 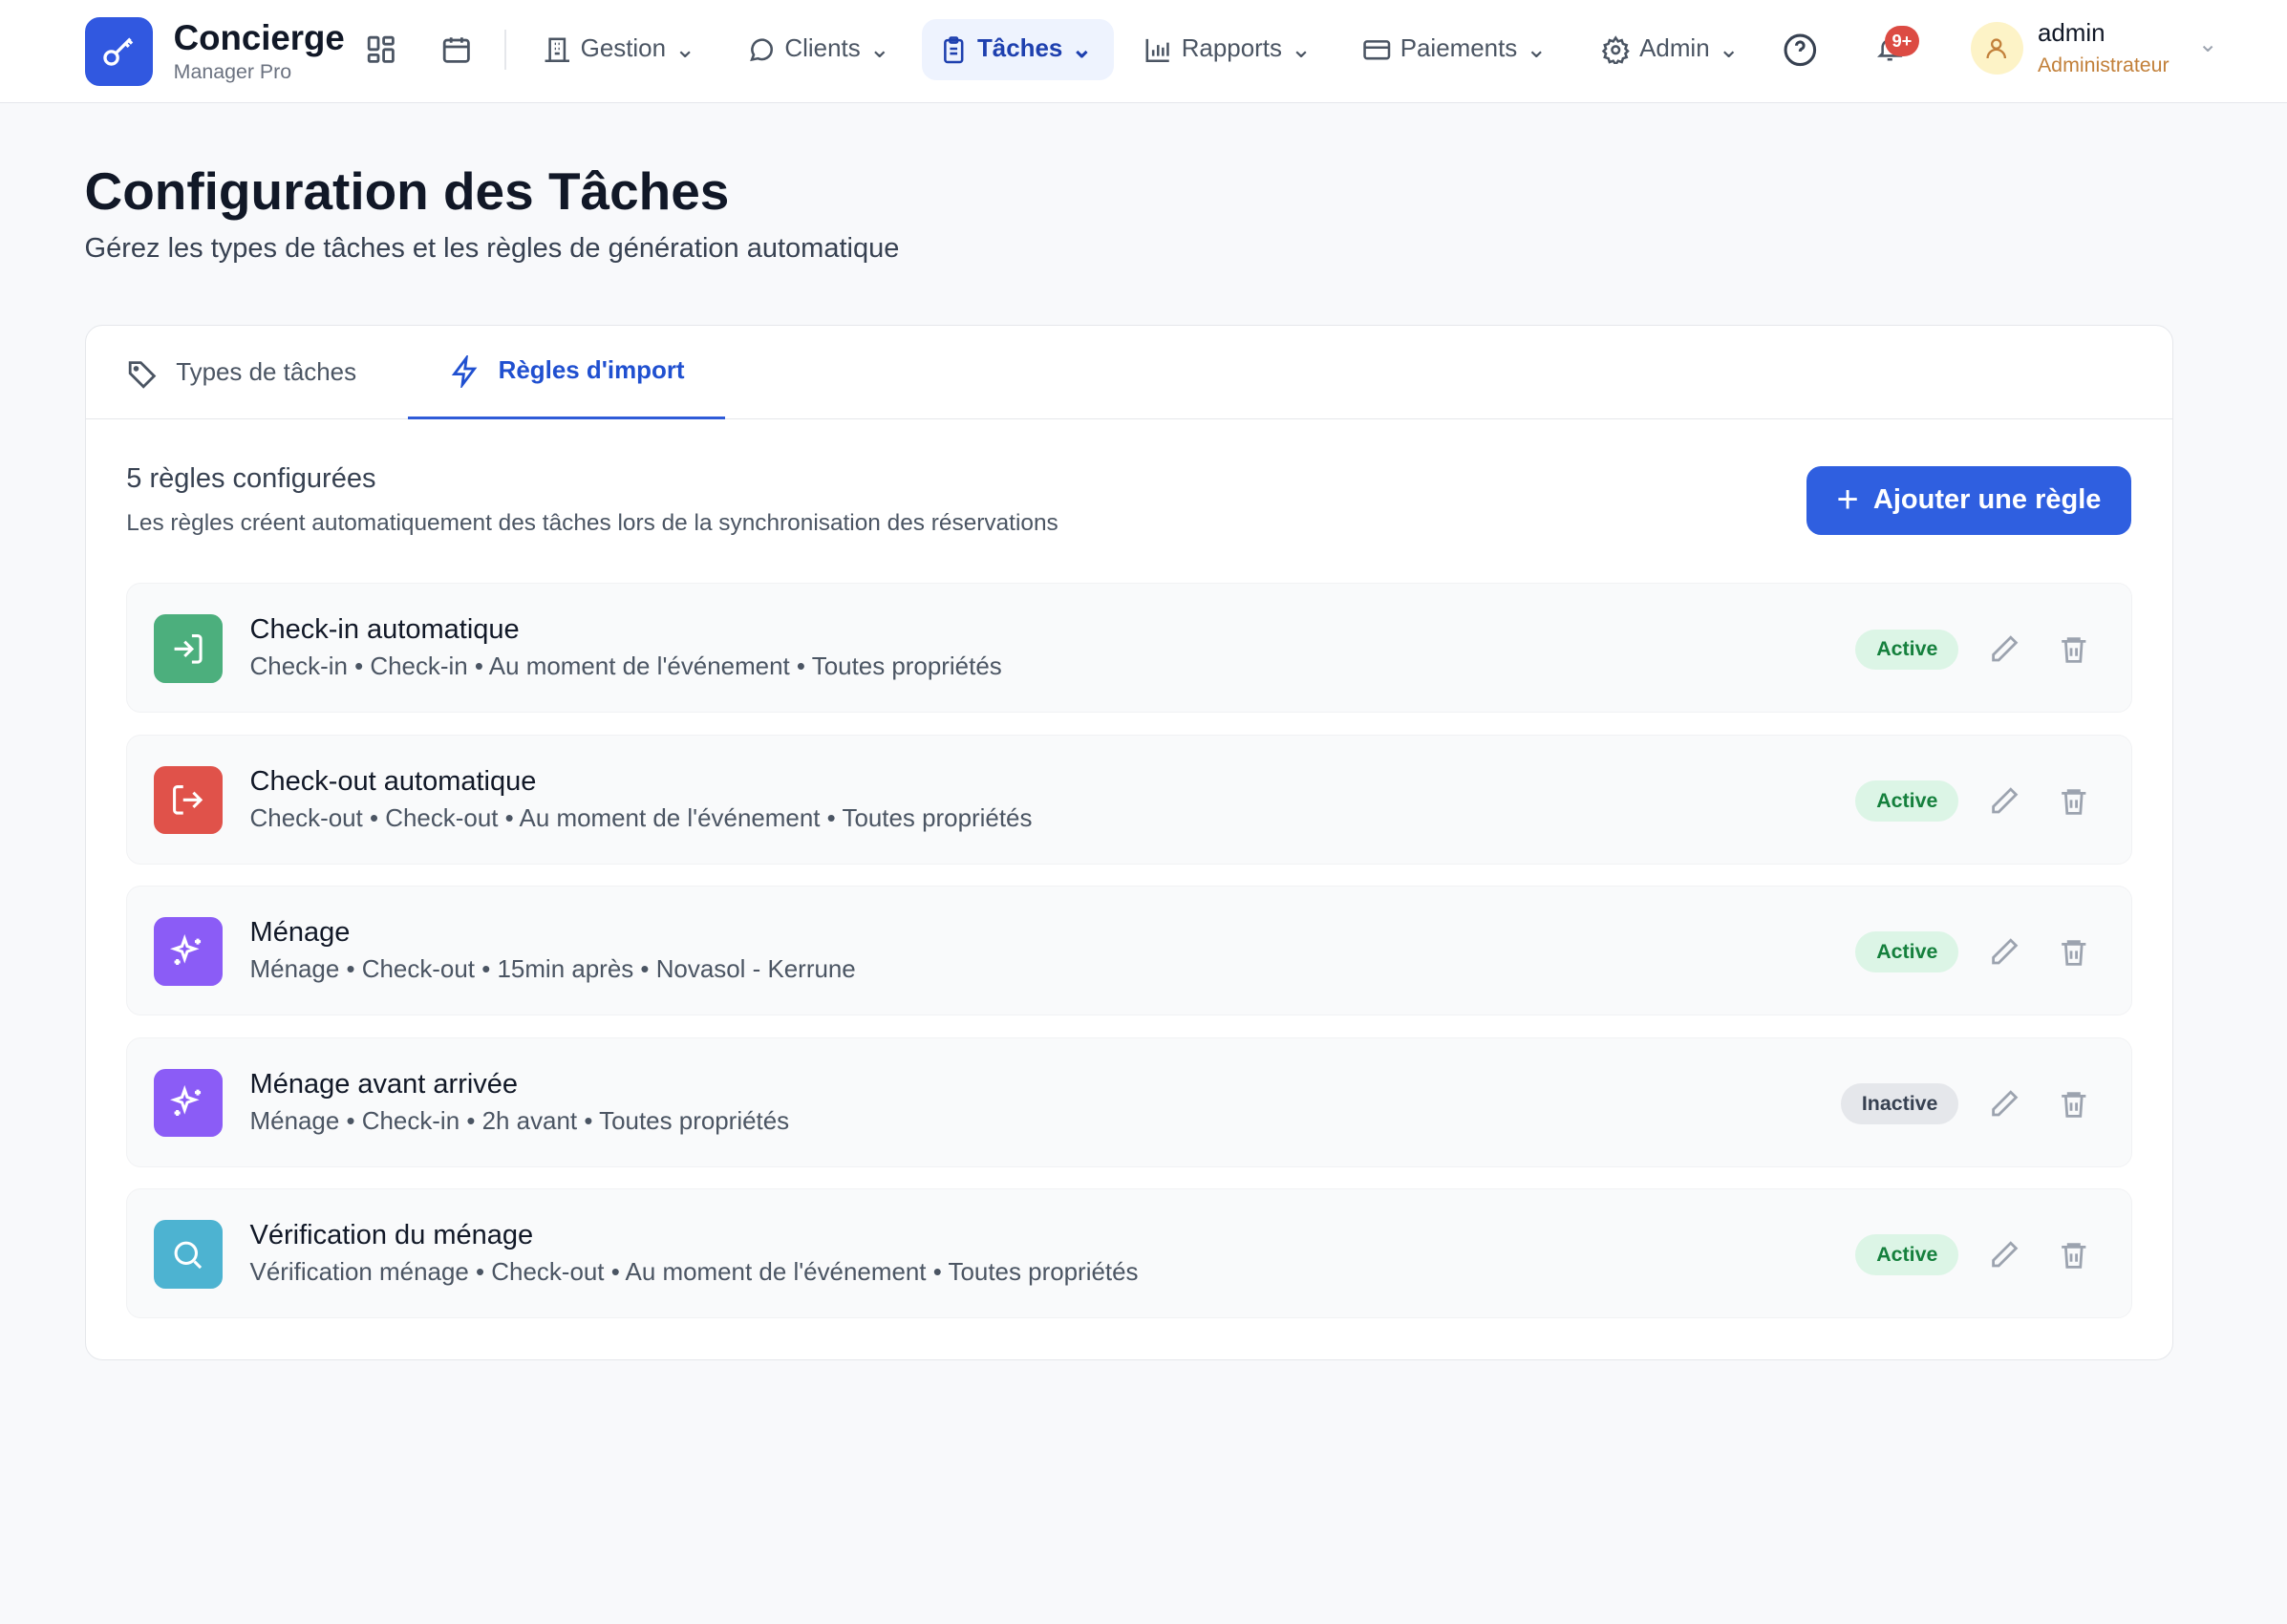 I want to click on nav-label: Tâches, so click(x=1020, y=49).